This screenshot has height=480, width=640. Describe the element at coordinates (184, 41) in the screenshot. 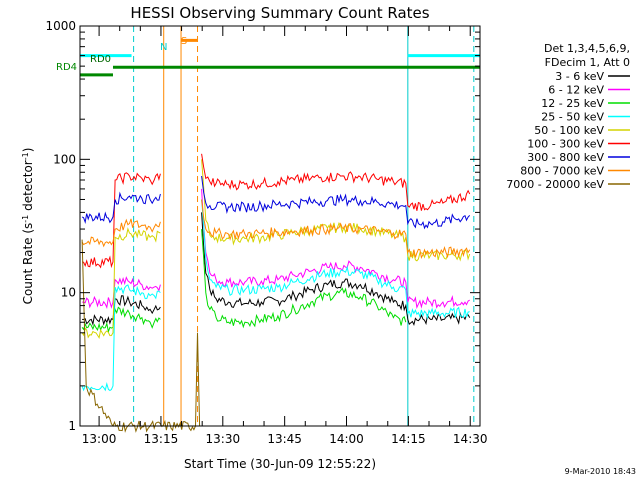

I see `annotation-label: S` at that location.